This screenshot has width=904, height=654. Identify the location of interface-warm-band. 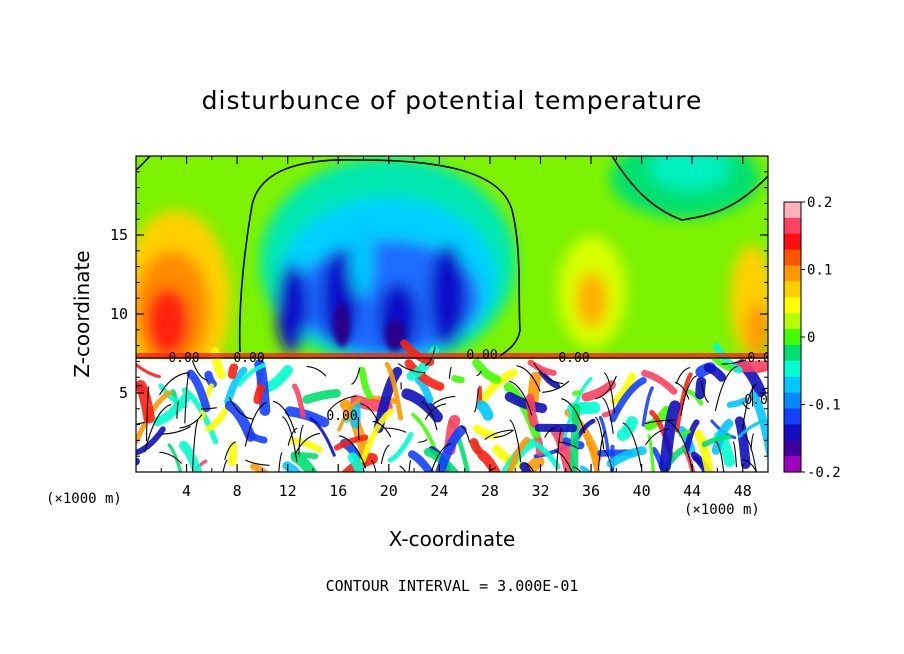
(452, 355).